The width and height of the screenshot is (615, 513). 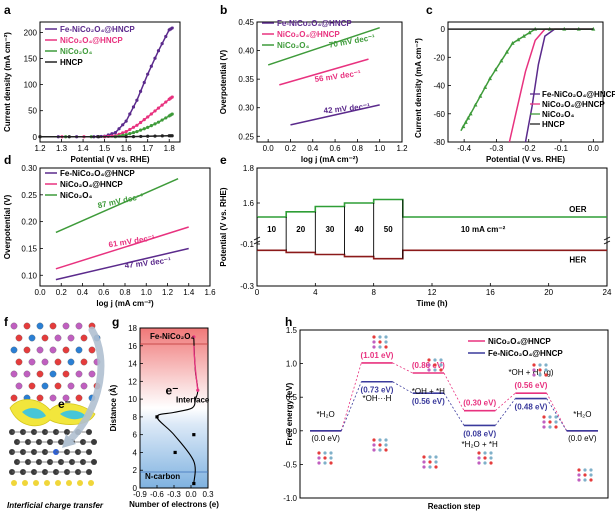 What do you see at coordinates (247, 244) in the screenshot?
I see `panel-e-y-tick: -0.1` at bounding box center [247, 244].